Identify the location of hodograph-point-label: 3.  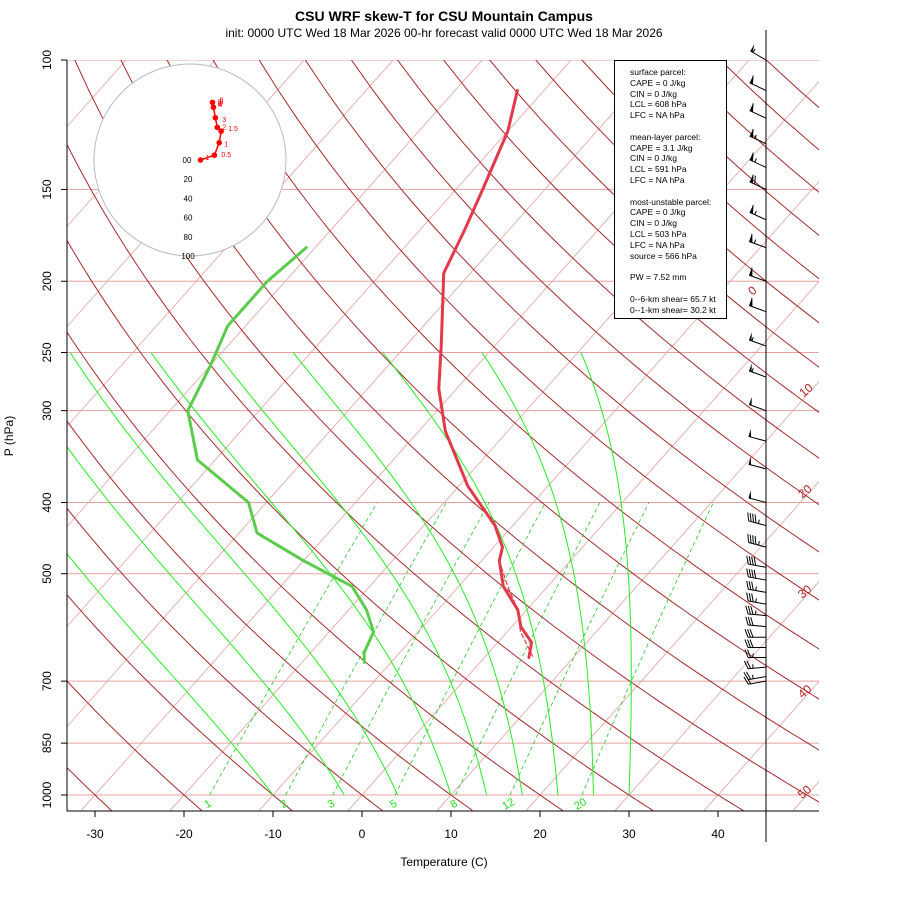
(224, 120).